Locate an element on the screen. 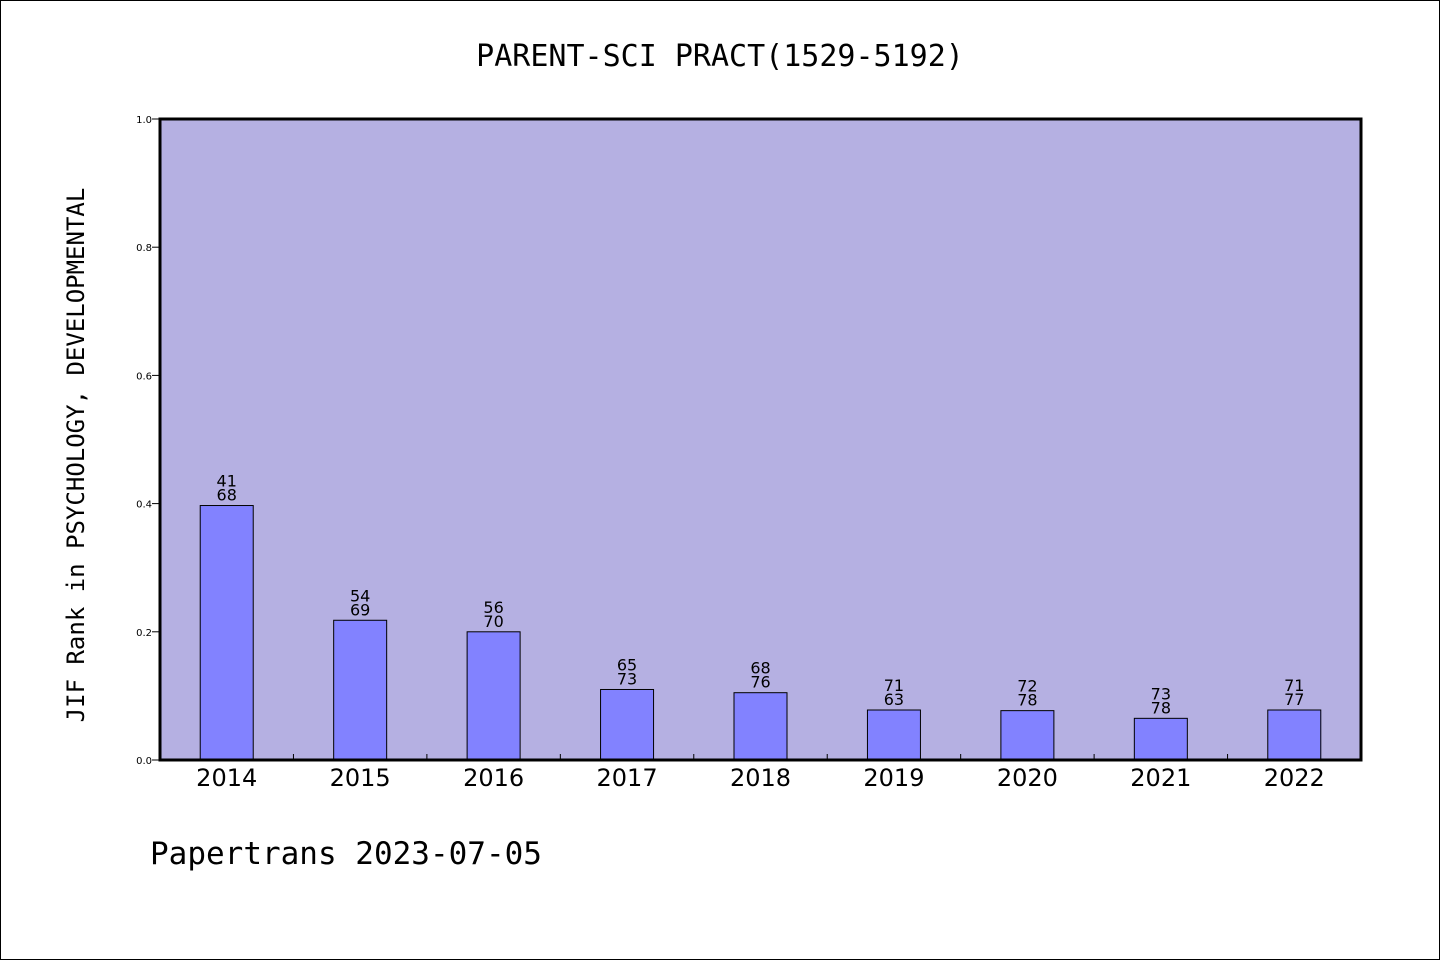 This screenshot has width=1440, height=960. chart-title: PARENT-SCI PRACT(1529-5192) is located at coordinates (720, 56).